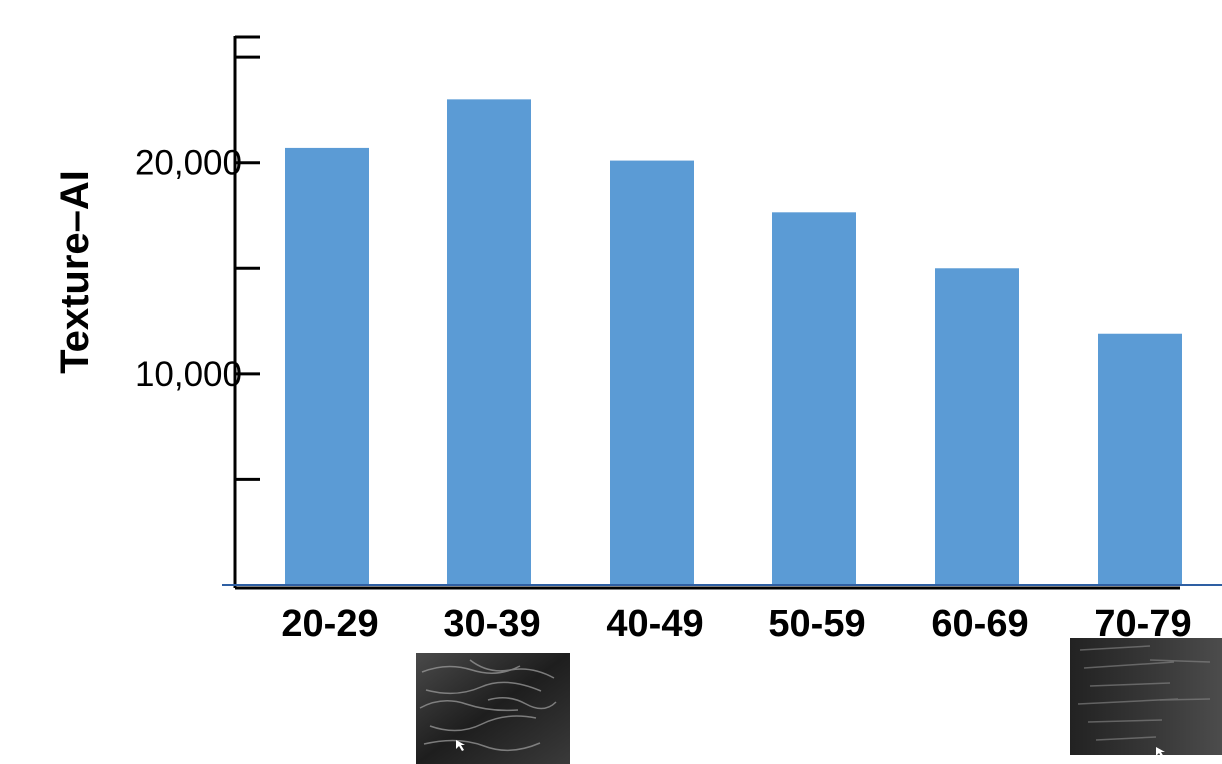 The image size is (1222, 764). Describe the element at coordinates (491, 624) in the screenshot. I see `x-tick-label-30-39: 30-39` at that location.